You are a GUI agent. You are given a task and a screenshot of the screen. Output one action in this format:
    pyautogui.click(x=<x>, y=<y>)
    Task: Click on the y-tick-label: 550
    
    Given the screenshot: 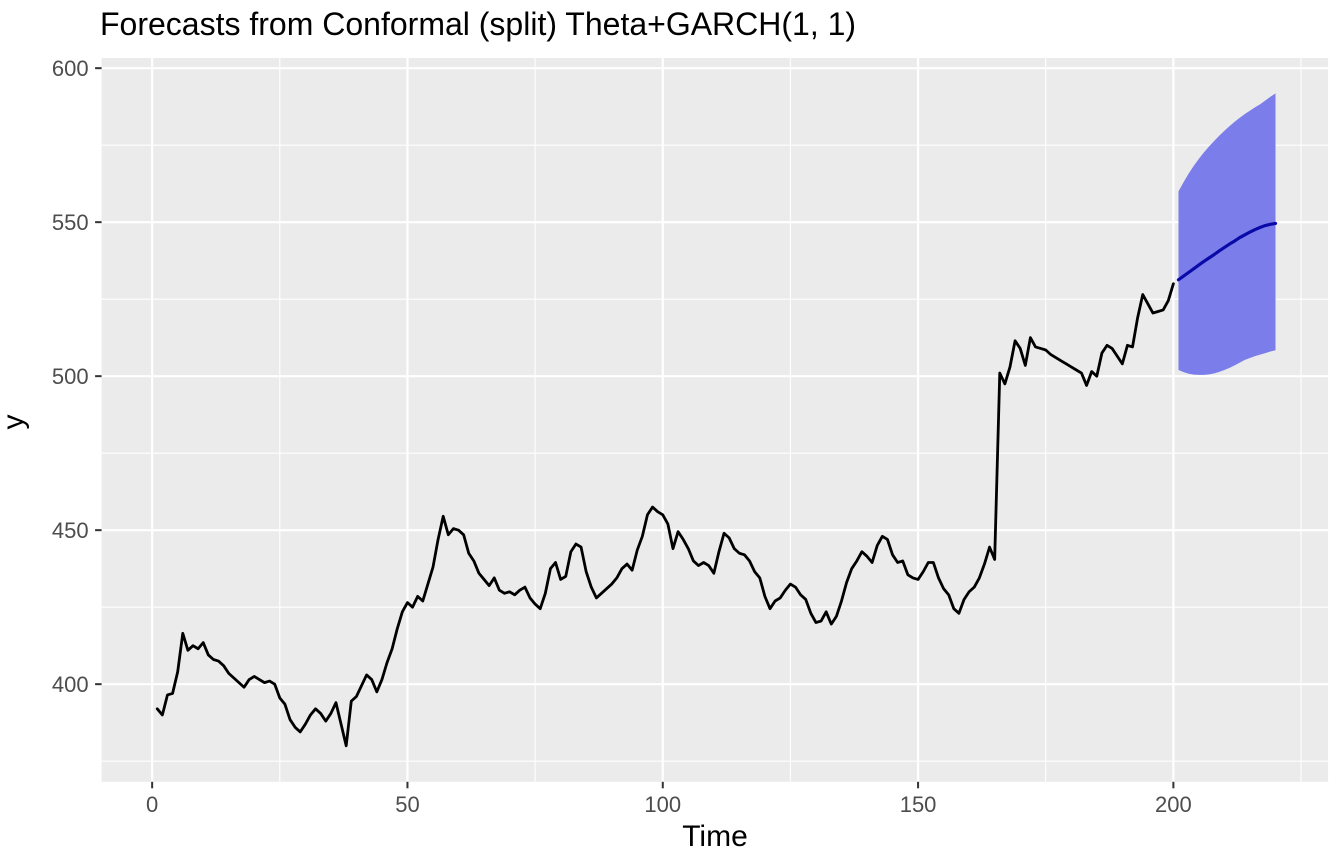 What is the action you would take?
    pyautogui.click(x=70, y=222)
    